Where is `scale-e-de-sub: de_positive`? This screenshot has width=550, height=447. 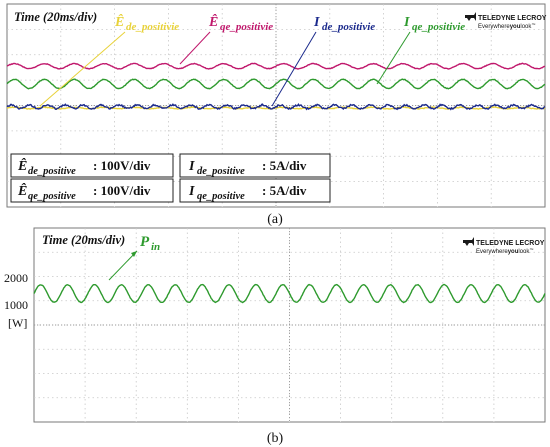
scale-e-de-sub: de_positive is located at coordinates (52, 171).